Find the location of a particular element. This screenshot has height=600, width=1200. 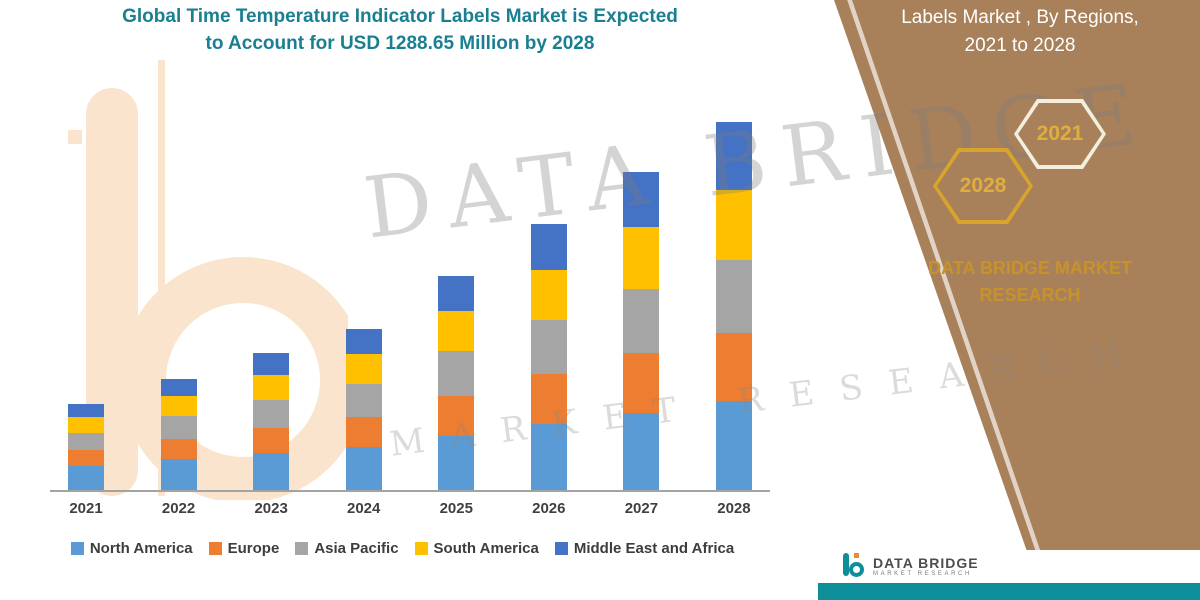

bar-segment-2025-europe is located at coordinates (456, 415).